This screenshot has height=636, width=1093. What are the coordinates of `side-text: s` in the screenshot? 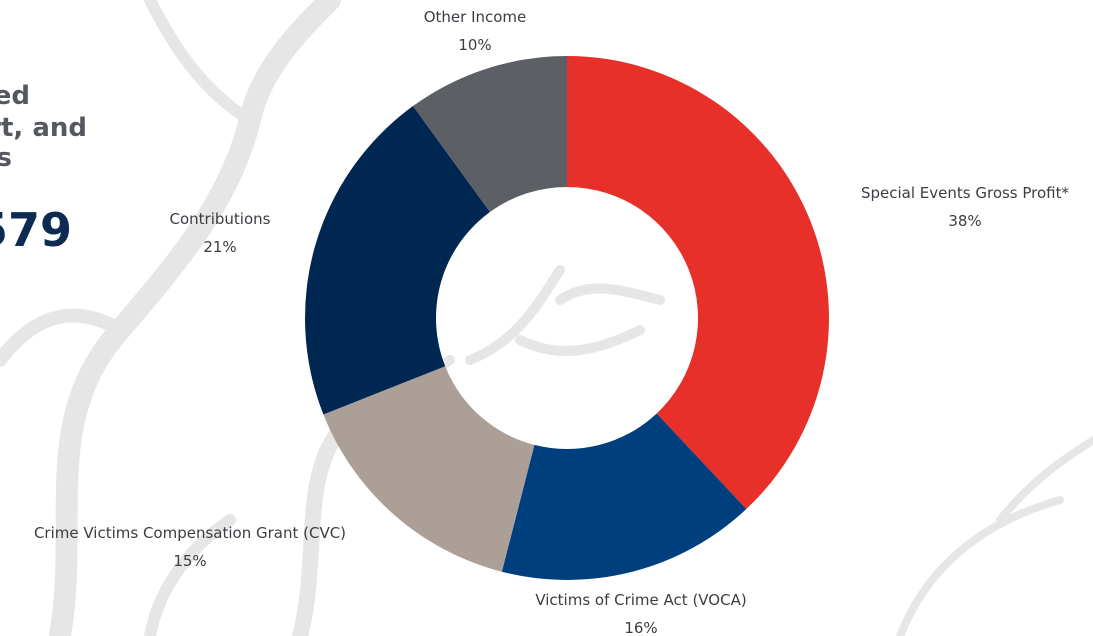 It's located at (6, 158).